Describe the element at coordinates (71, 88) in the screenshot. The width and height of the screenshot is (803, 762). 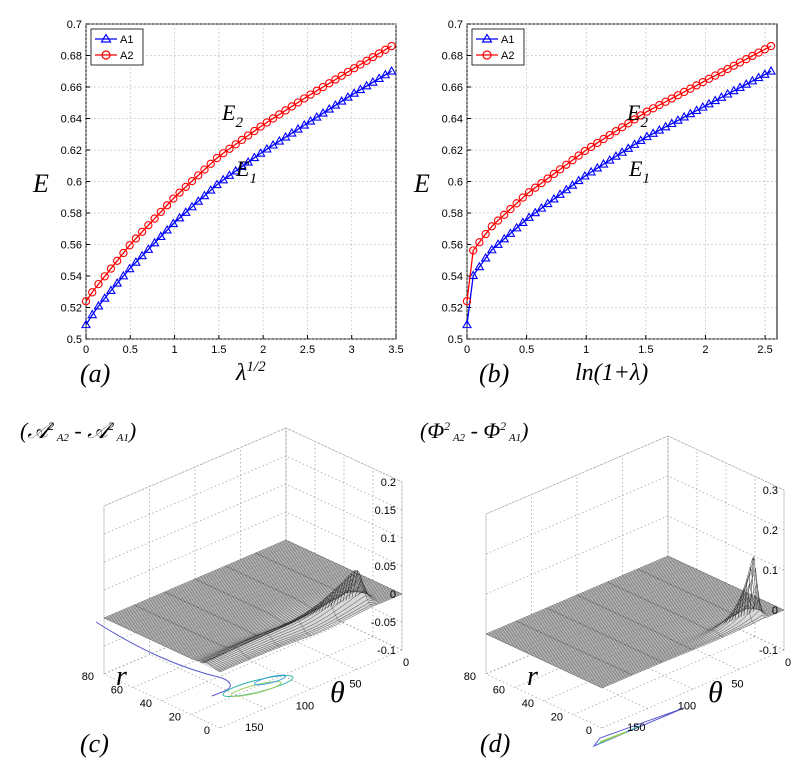
I see `y-tick-label: 0.66` at that location.